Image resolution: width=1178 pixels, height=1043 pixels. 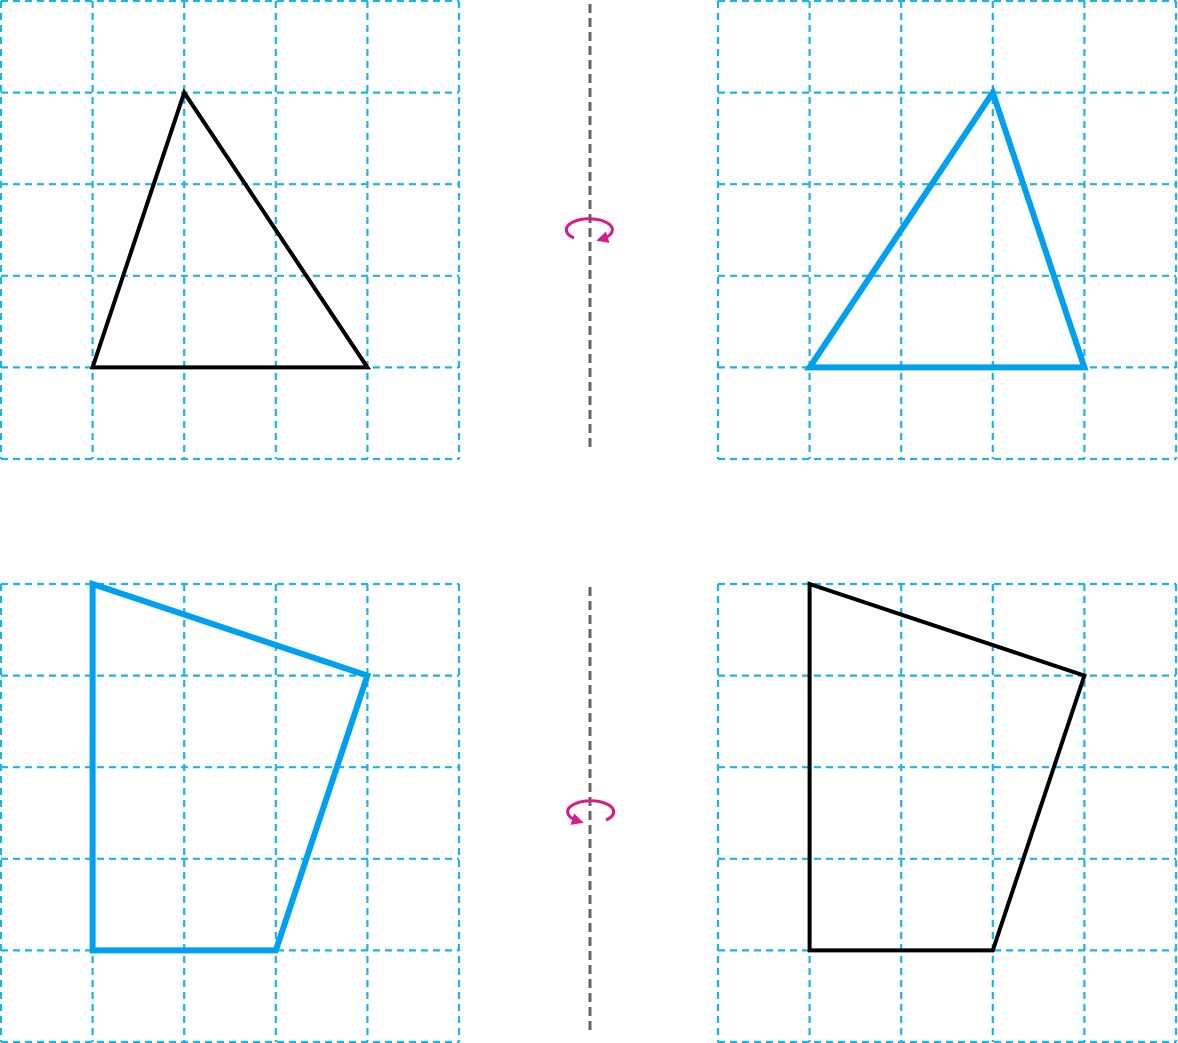 I want to click on top-mirror-axis, so click(x=589, y=228).